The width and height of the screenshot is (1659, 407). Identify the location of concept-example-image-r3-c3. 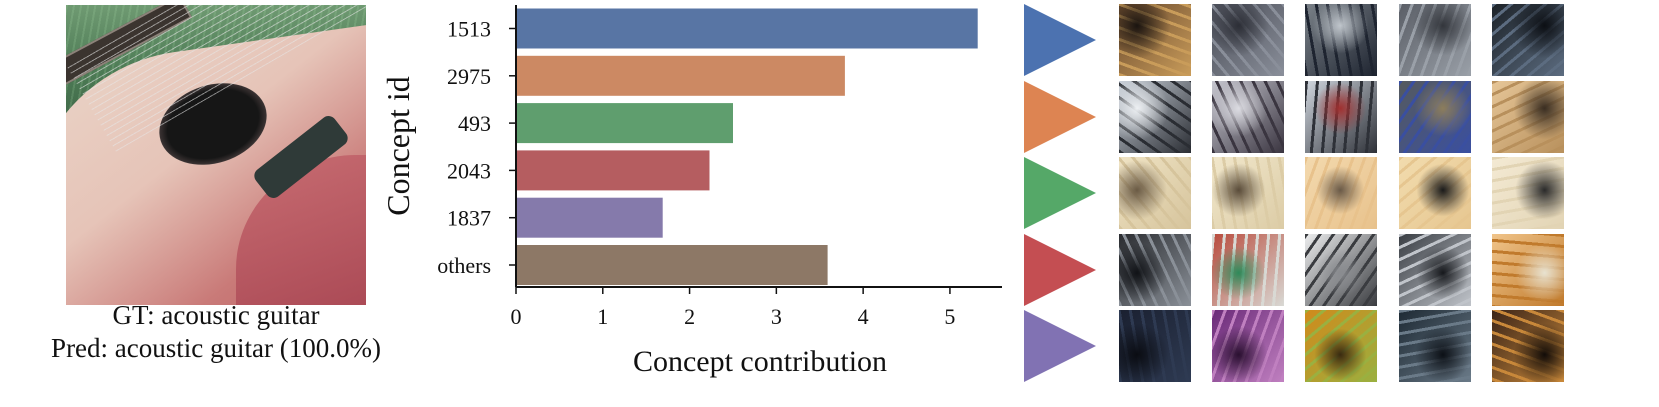
(1341, 193).